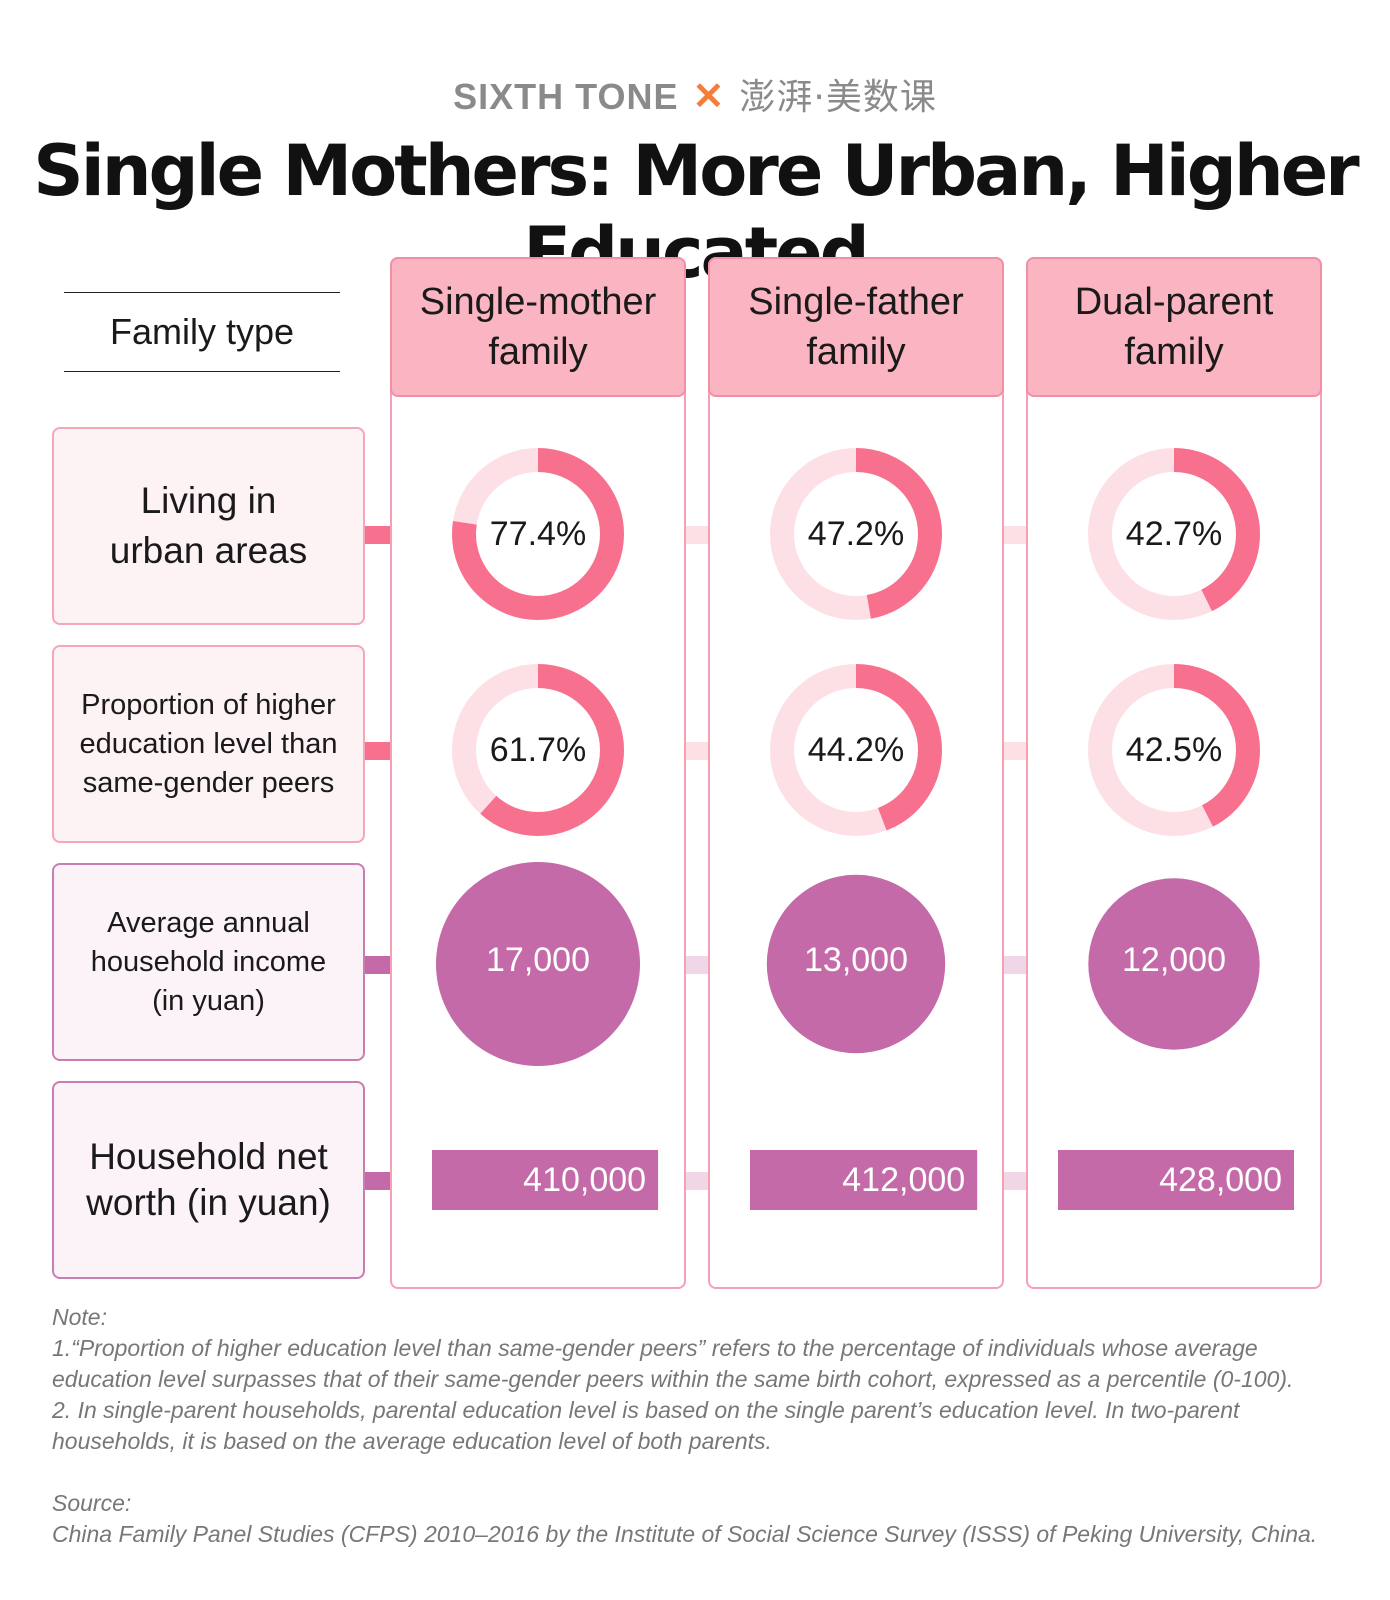  Describe the element at coordinates (709, 97) in the screenshot. I see `cross-icon: ✕` at that location.